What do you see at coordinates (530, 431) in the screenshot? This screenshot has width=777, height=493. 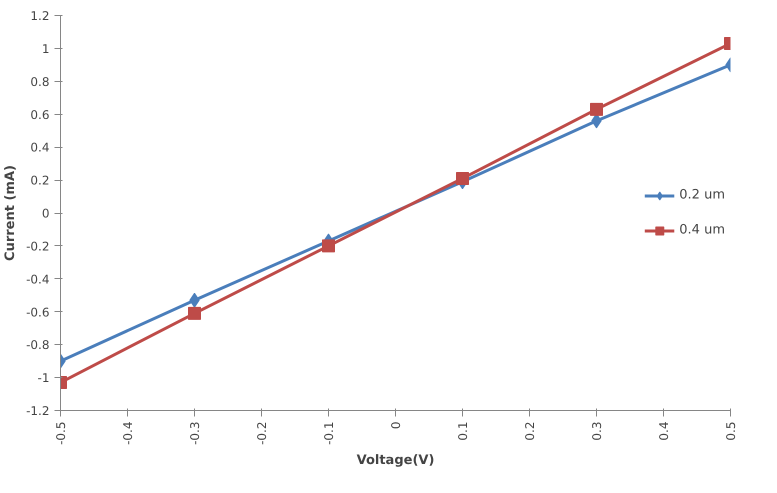 I see `x-tick-label: 0.2` at bounding box center [530, 431].